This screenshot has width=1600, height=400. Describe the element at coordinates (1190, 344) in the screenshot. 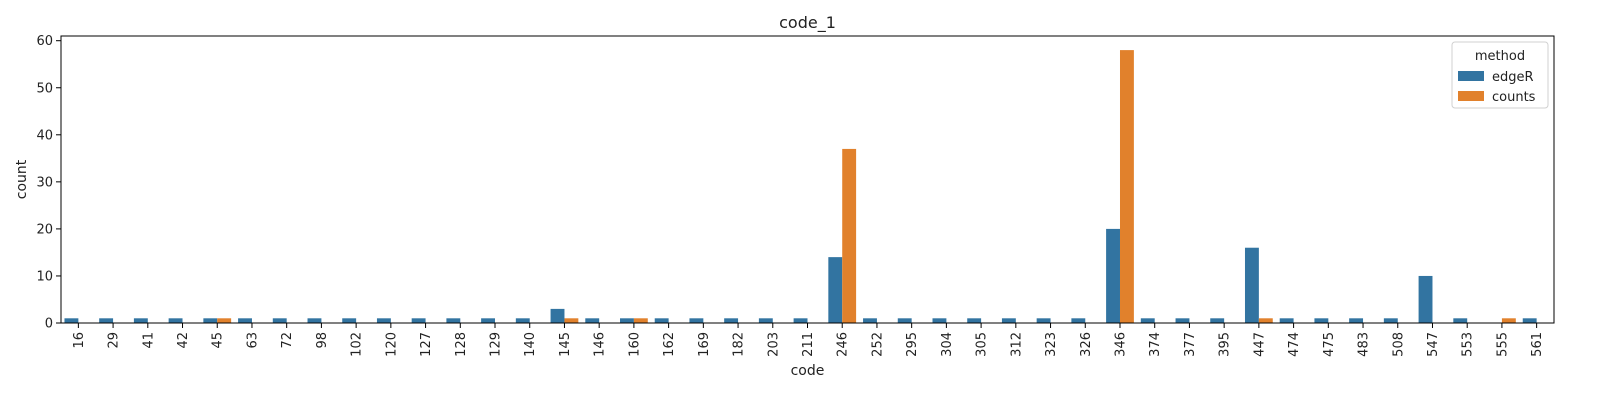

I see `x-tick-label-377: 377` at that location.